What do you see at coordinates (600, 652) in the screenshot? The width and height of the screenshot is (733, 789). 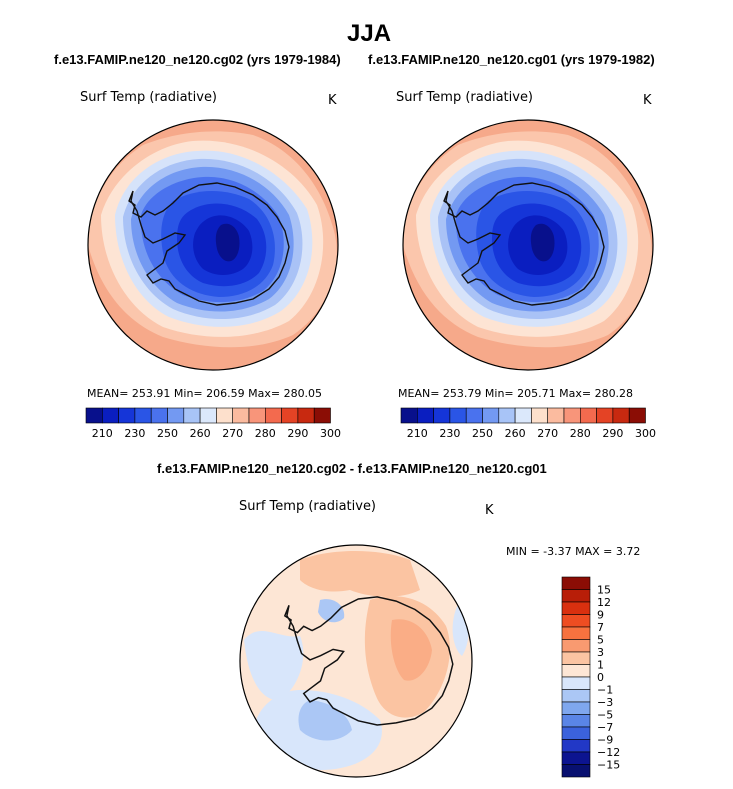 I see `colorbar-tick-label: 3` at bounding box center [600, 652].